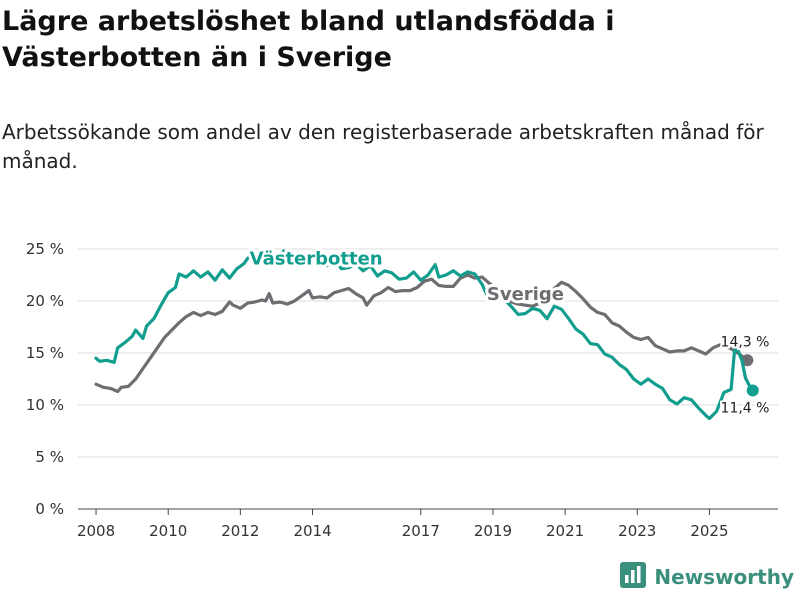  Describe the element at coordinates (45, 249) in the screenshot. I see `y-tick-label: 25 %` at that location.